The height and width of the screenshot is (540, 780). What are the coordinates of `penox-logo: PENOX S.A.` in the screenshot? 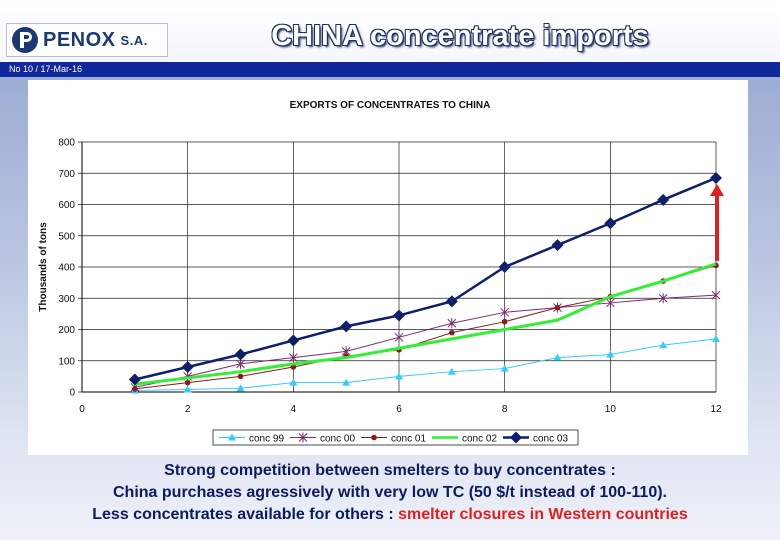 It's located at (87, 40).